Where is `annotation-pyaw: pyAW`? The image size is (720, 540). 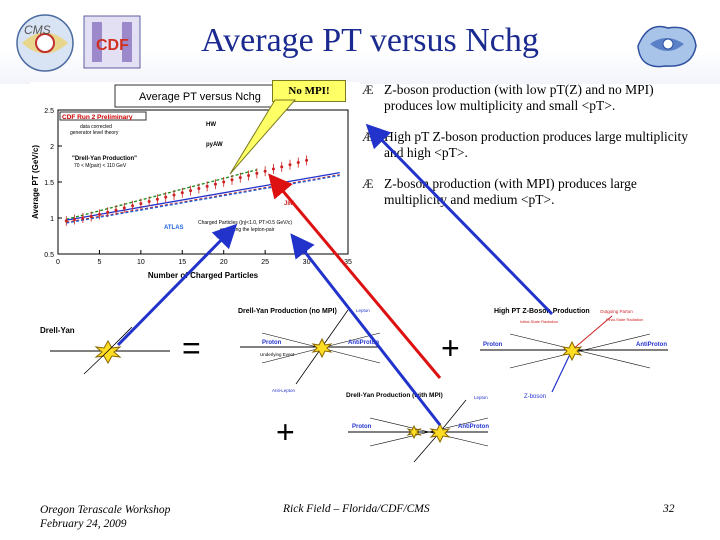
annotation-pyaw: pyAW is located at coordinates (214, 145).